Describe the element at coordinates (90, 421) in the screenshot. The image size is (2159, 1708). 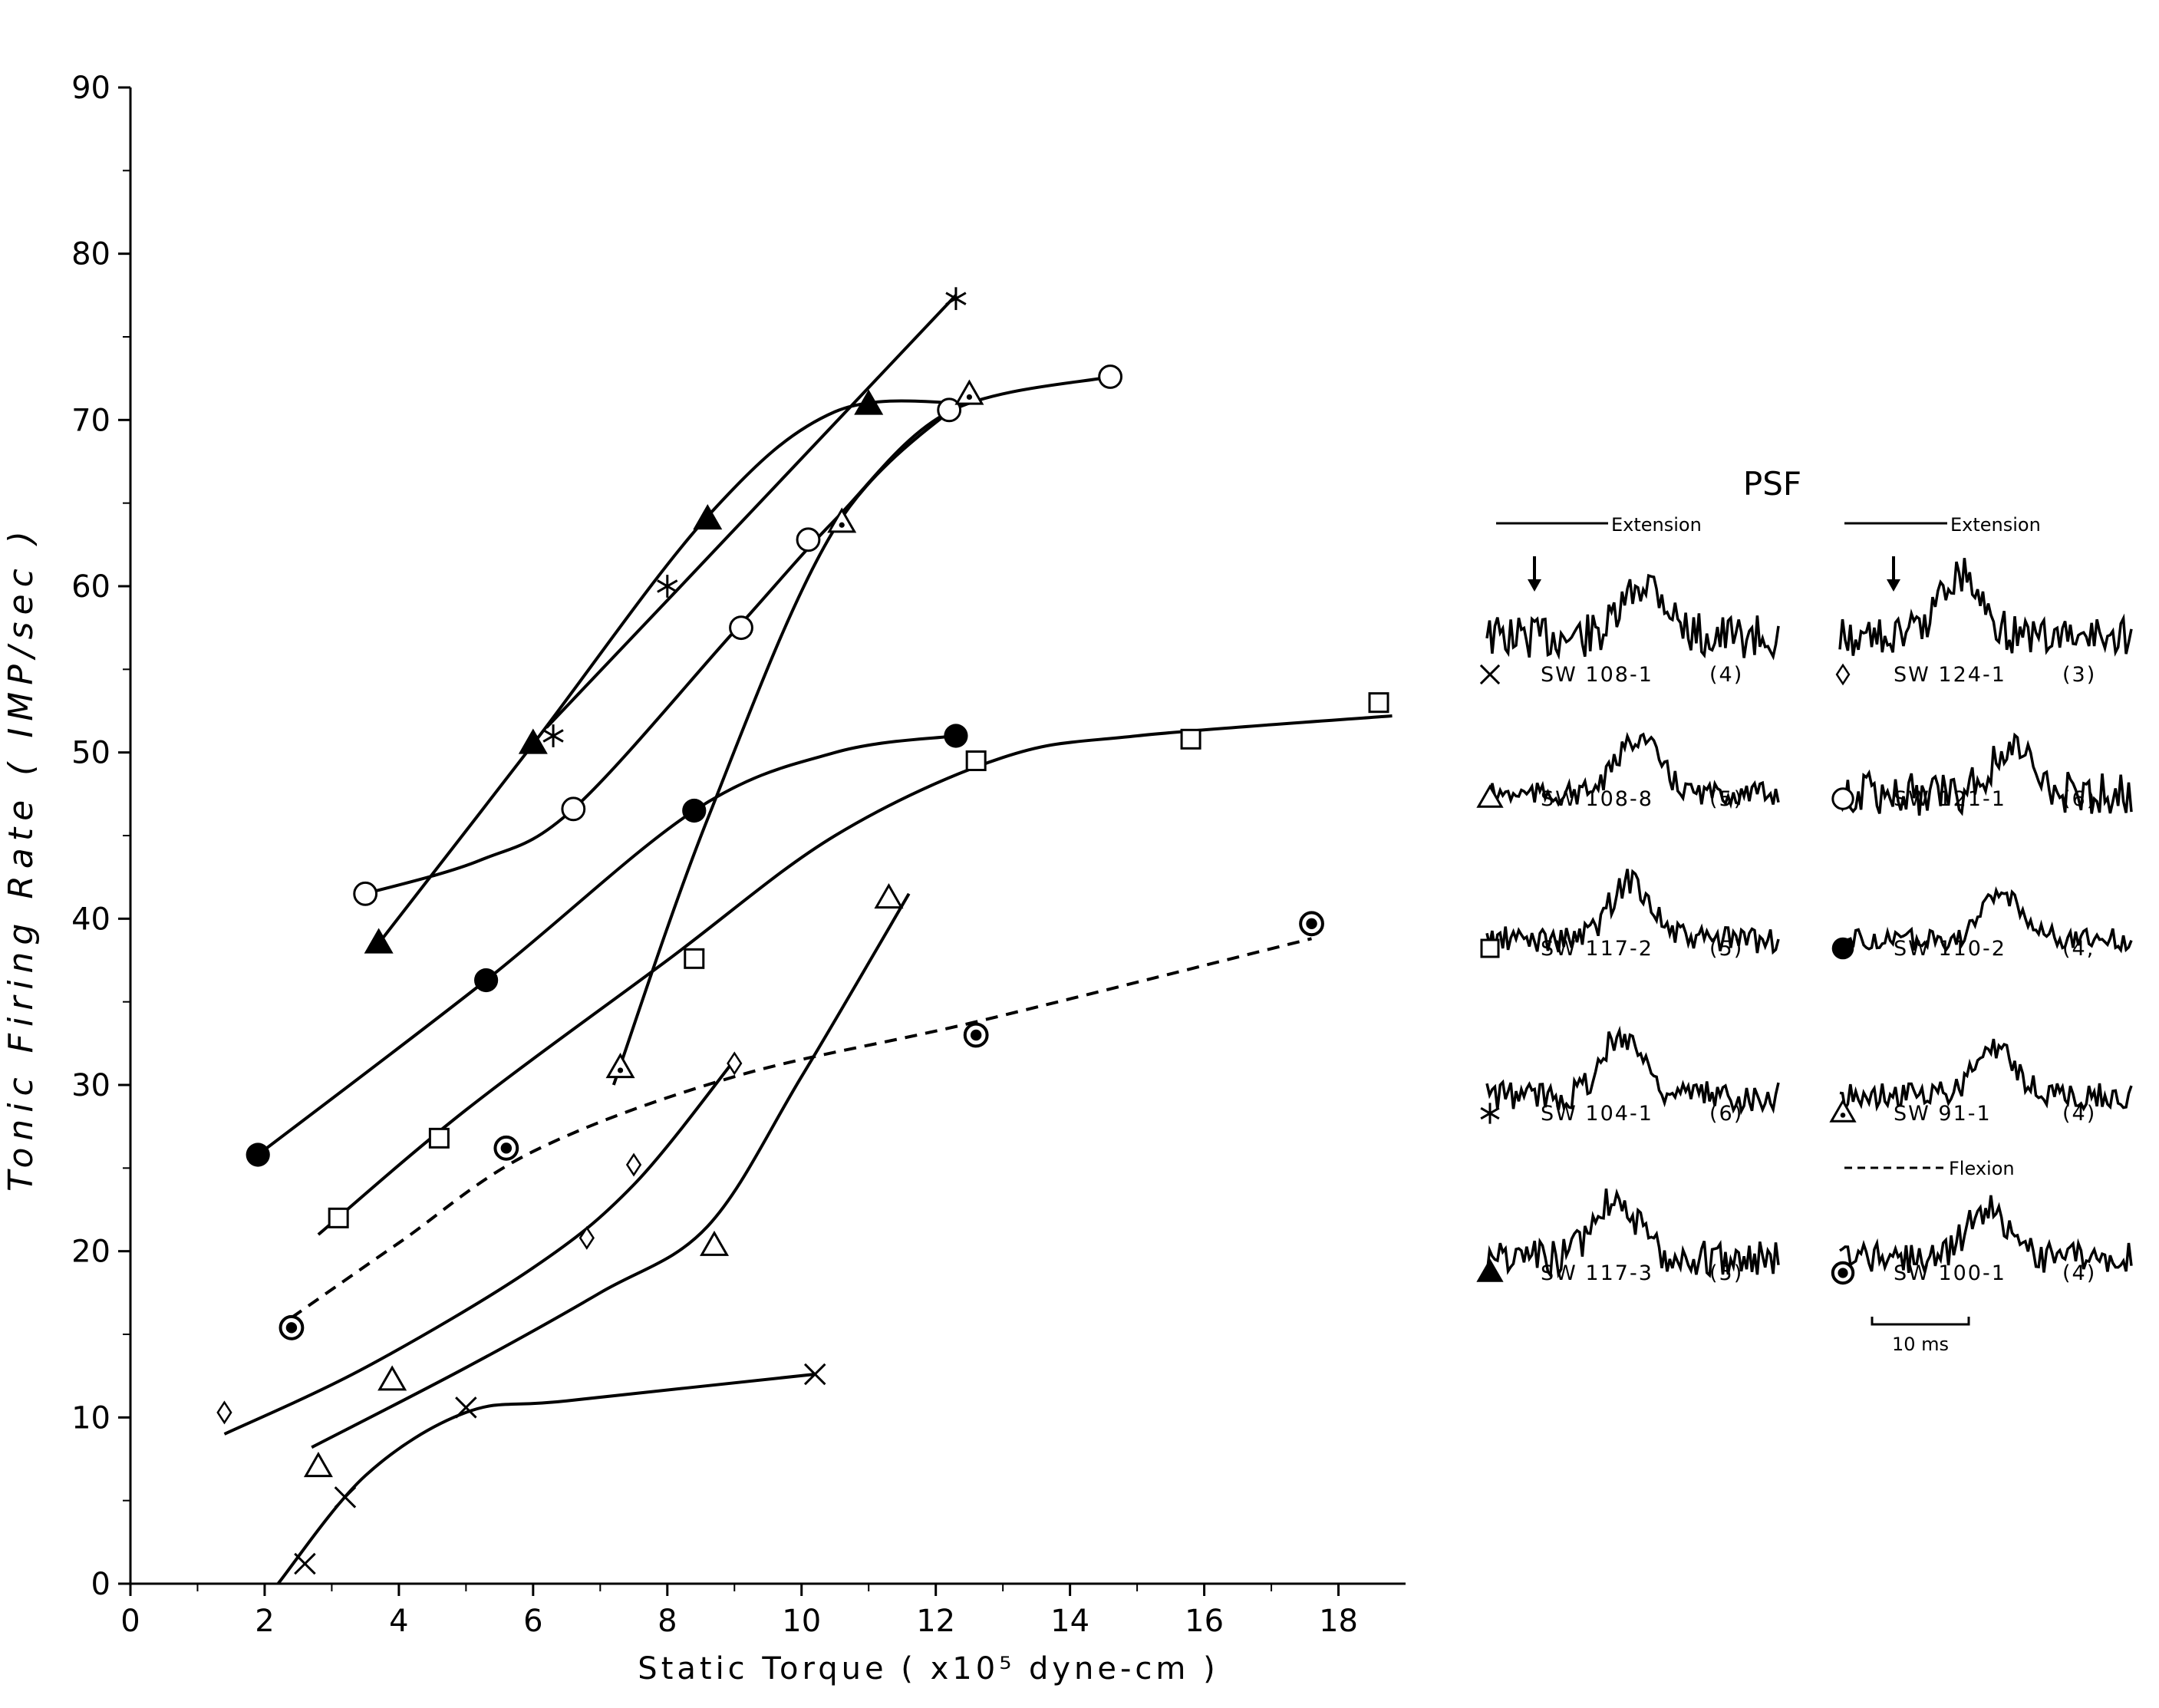
I see `y-tick-label: 70` at that location.